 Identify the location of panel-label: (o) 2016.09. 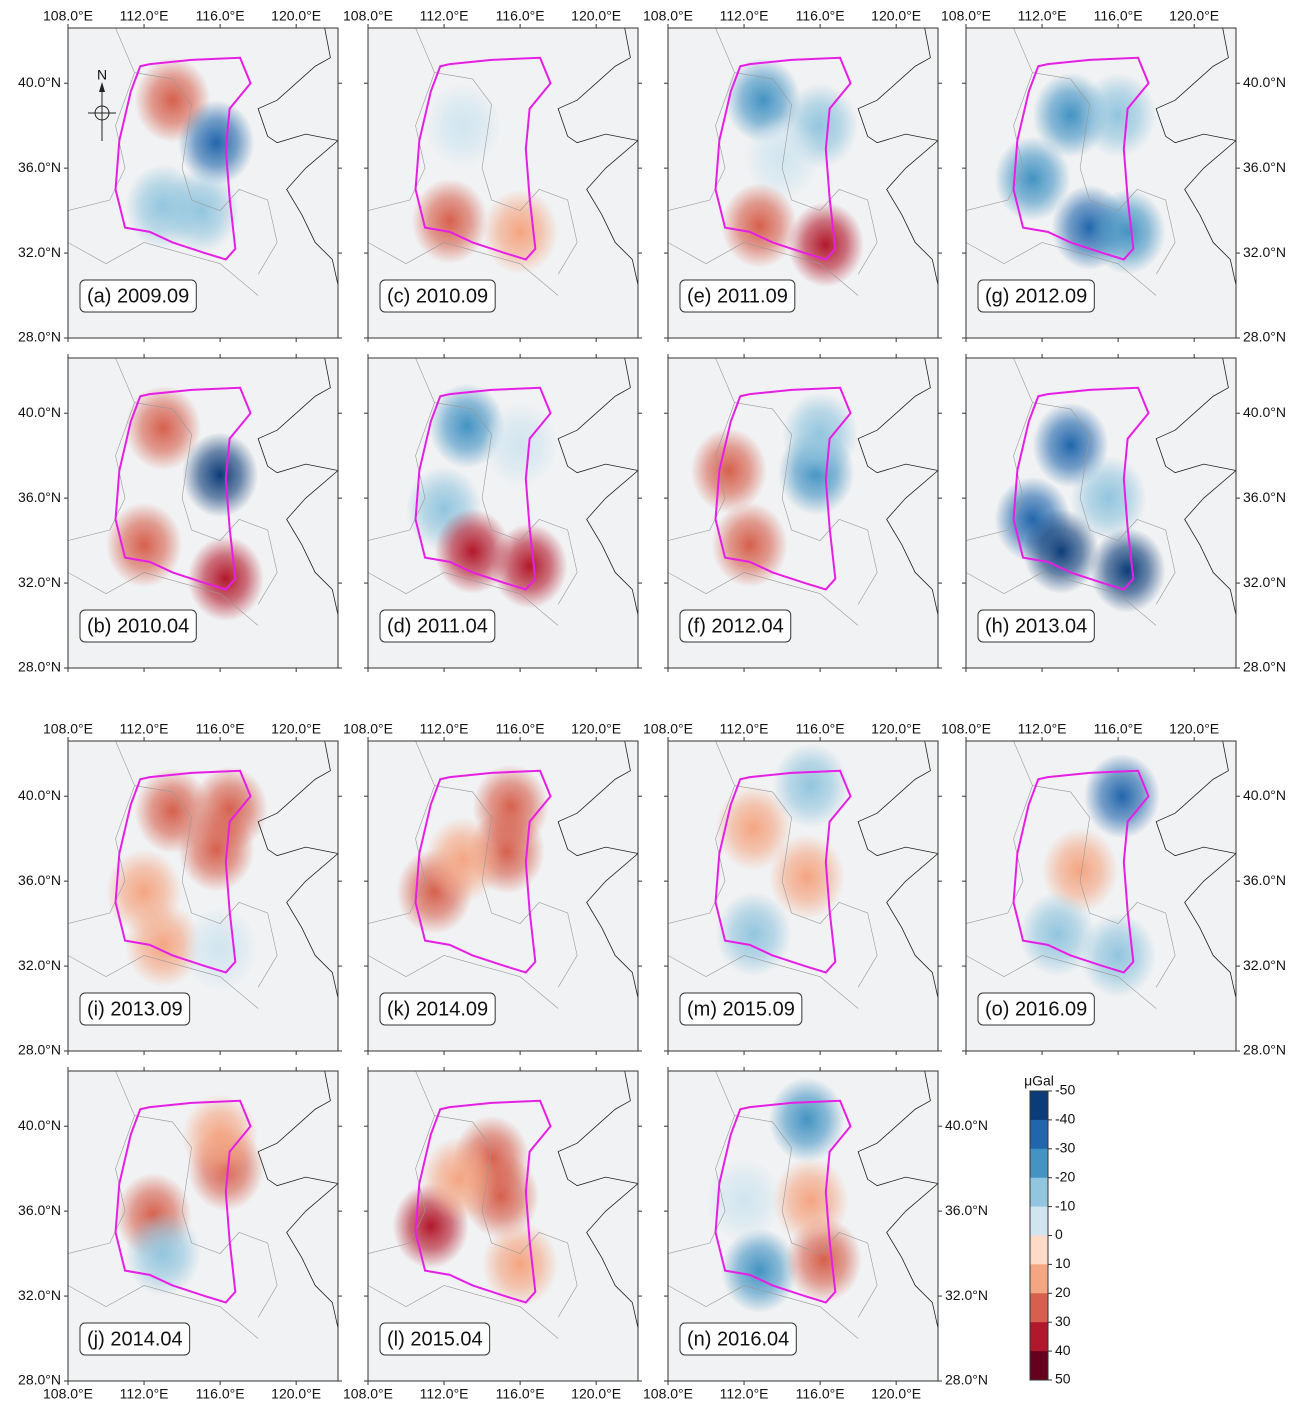
(1036, 1009).